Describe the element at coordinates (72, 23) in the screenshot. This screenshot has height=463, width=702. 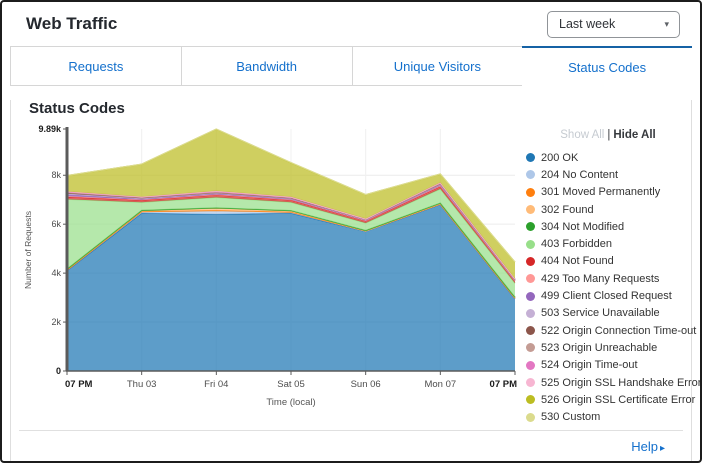
I see `page-title: Web Traffic` at that location.